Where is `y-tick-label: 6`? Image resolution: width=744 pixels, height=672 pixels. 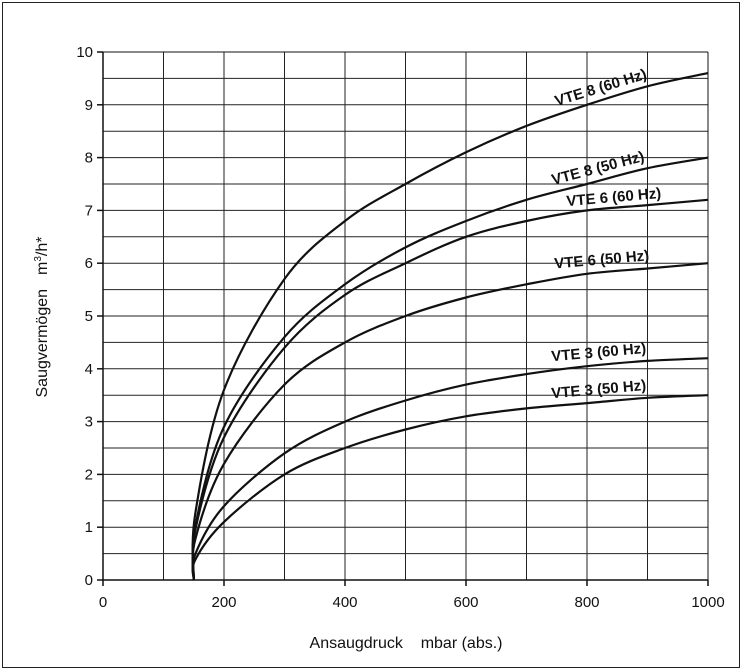
y-tick-label: 6 is located at coordinates (89, 263).